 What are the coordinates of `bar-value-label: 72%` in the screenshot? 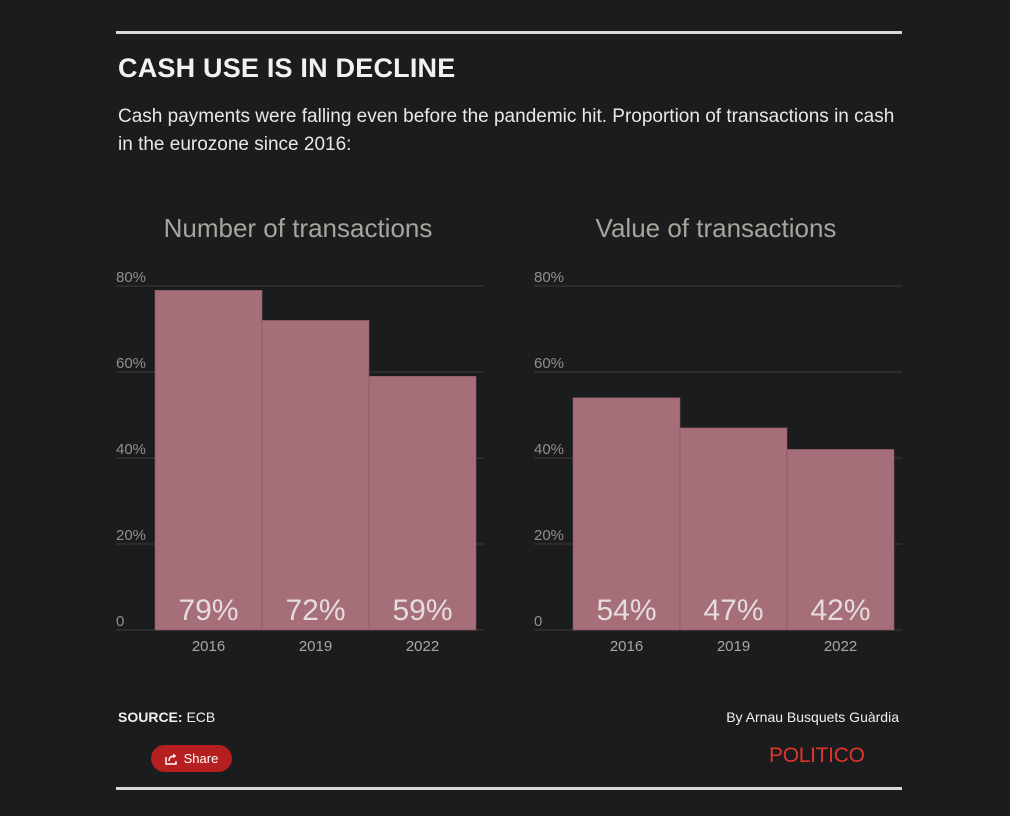 It's located at (315, 610).